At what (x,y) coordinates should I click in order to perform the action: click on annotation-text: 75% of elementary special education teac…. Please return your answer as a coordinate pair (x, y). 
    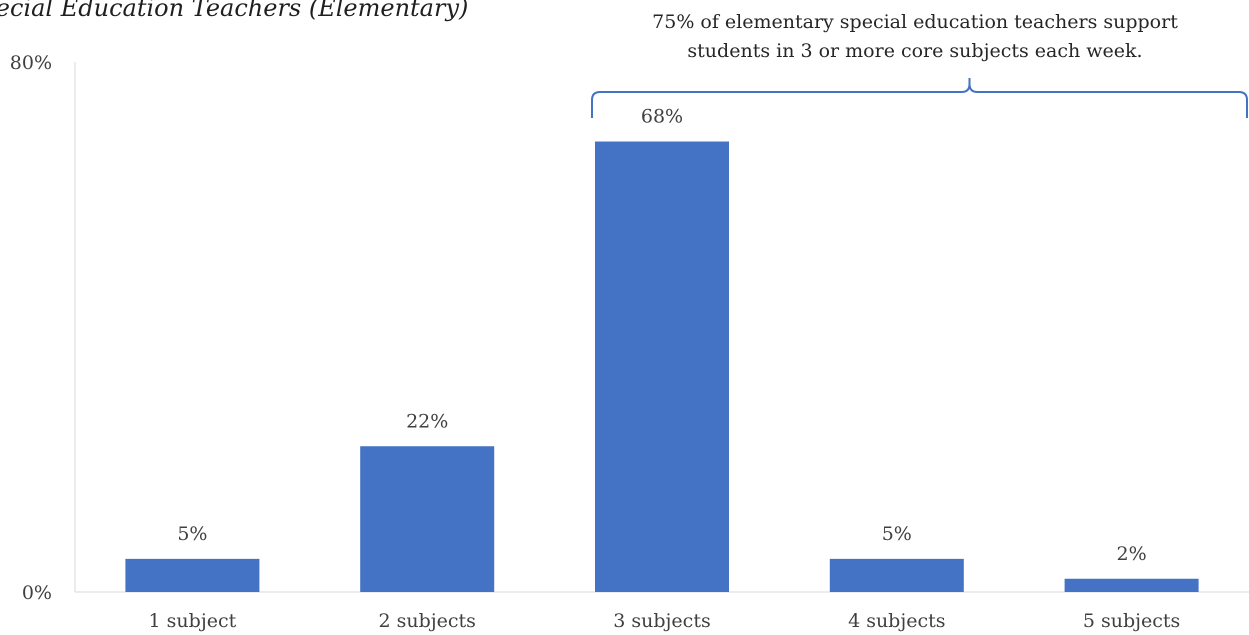
    Looking at the image, I should click on (904, 37).